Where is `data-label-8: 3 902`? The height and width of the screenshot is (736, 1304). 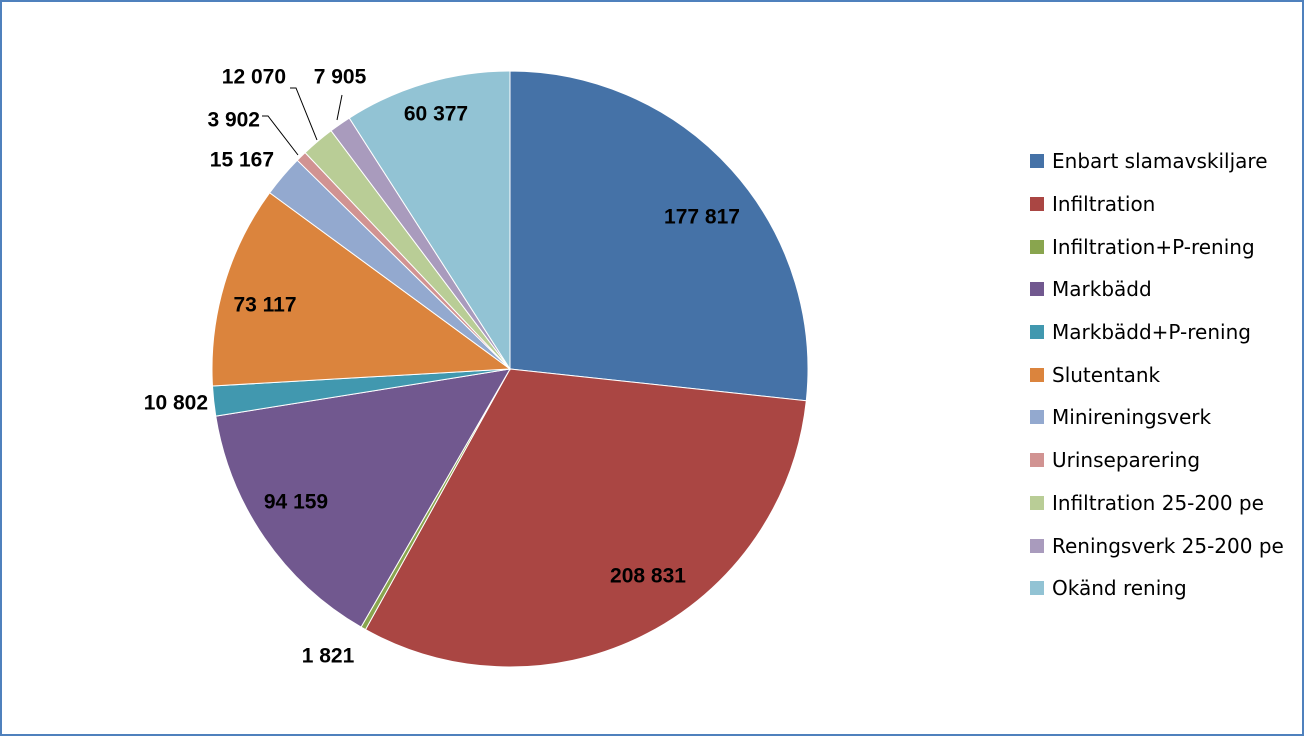 data-label-8: 3 902 is located at coordinates (233, 120).